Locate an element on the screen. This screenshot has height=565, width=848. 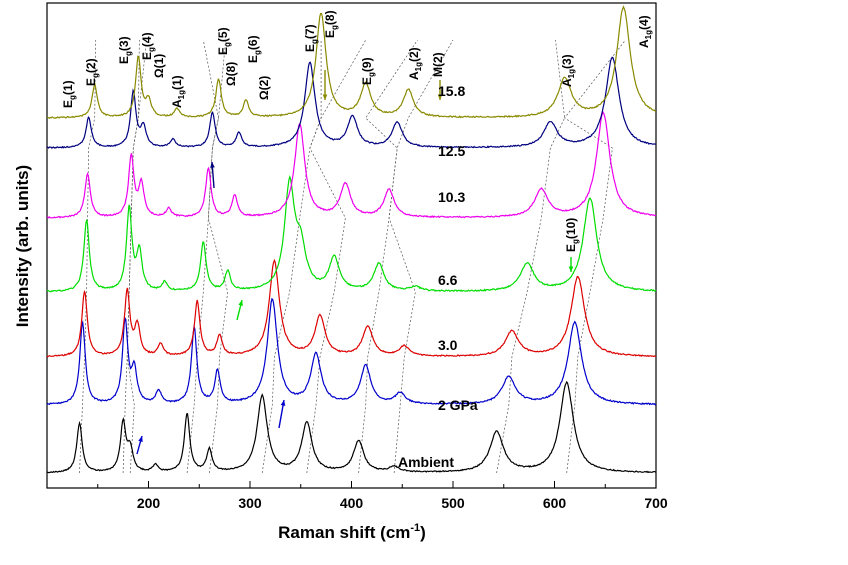
x-tick-label: 200 is located at coordinates (149, 503).